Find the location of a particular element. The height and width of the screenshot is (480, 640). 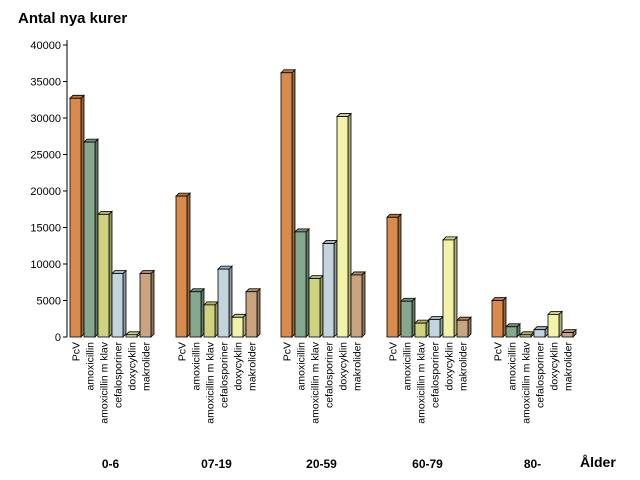

y-axis: 0 5000 10000 15000 20000 25000 30000 35000 40000 is located at coordinates (49, 192).